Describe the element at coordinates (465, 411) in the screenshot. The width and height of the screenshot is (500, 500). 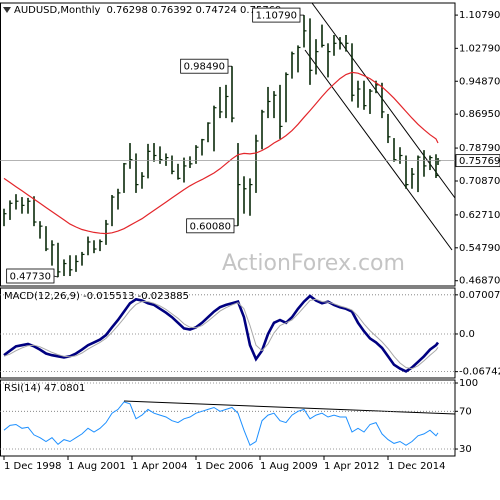
I see `y-tick-label: 70` at that location.